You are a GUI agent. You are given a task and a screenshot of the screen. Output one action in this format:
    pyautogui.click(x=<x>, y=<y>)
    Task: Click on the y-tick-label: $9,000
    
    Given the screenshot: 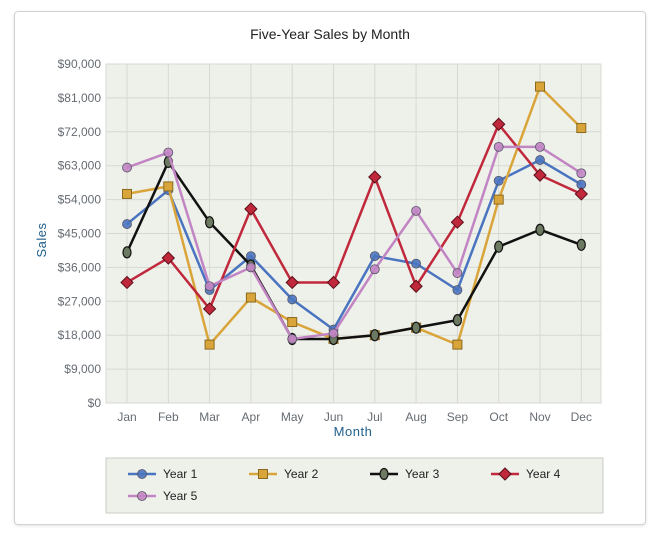 What is the action you would take?
    pyautogui.click(x=82, y=369)
    